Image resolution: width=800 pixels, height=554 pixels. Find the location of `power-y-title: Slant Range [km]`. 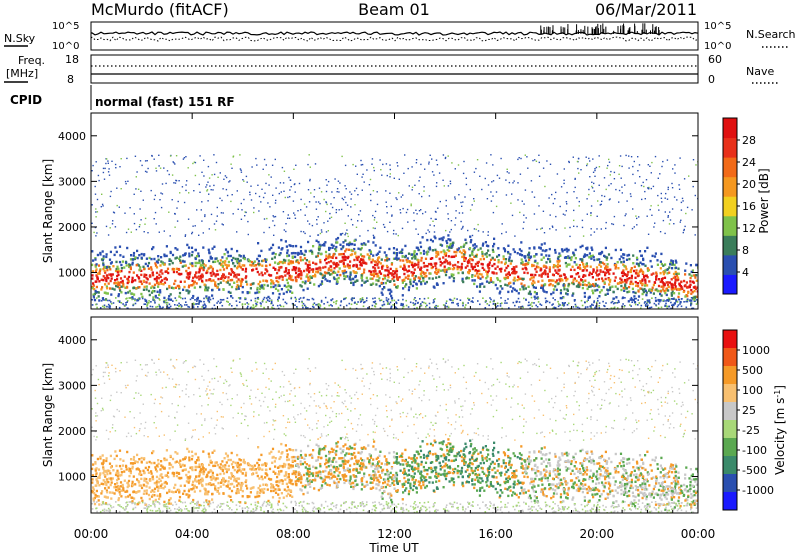

power-y-title: Slant Range [km] is located at coordinates (48, 211).